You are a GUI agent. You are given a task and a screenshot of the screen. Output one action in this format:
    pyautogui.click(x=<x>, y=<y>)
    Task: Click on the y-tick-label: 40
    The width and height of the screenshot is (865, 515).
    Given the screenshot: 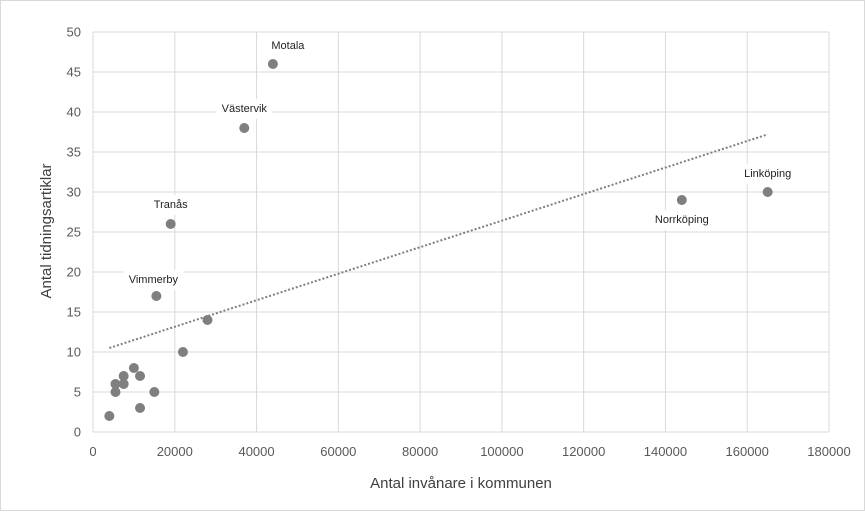 What is the action you would take?
    pyautogui.click(x=74, y=112)
    